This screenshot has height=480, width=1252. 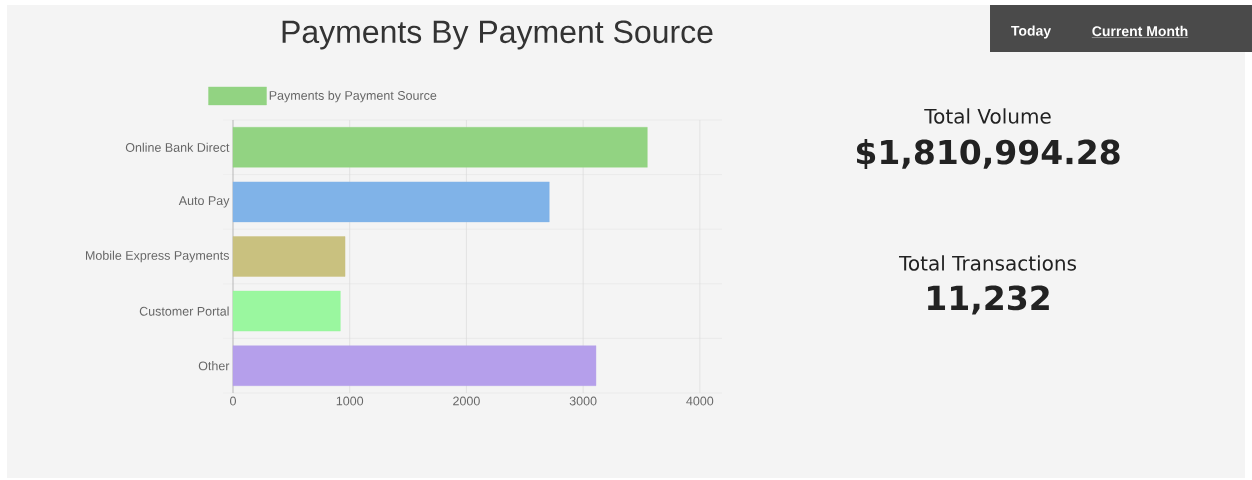 What do you see at coordinates (157, 256) in the screenshot?
I see `y-tick-label: Mobile Express Payments` at bounding box center [157, 256].